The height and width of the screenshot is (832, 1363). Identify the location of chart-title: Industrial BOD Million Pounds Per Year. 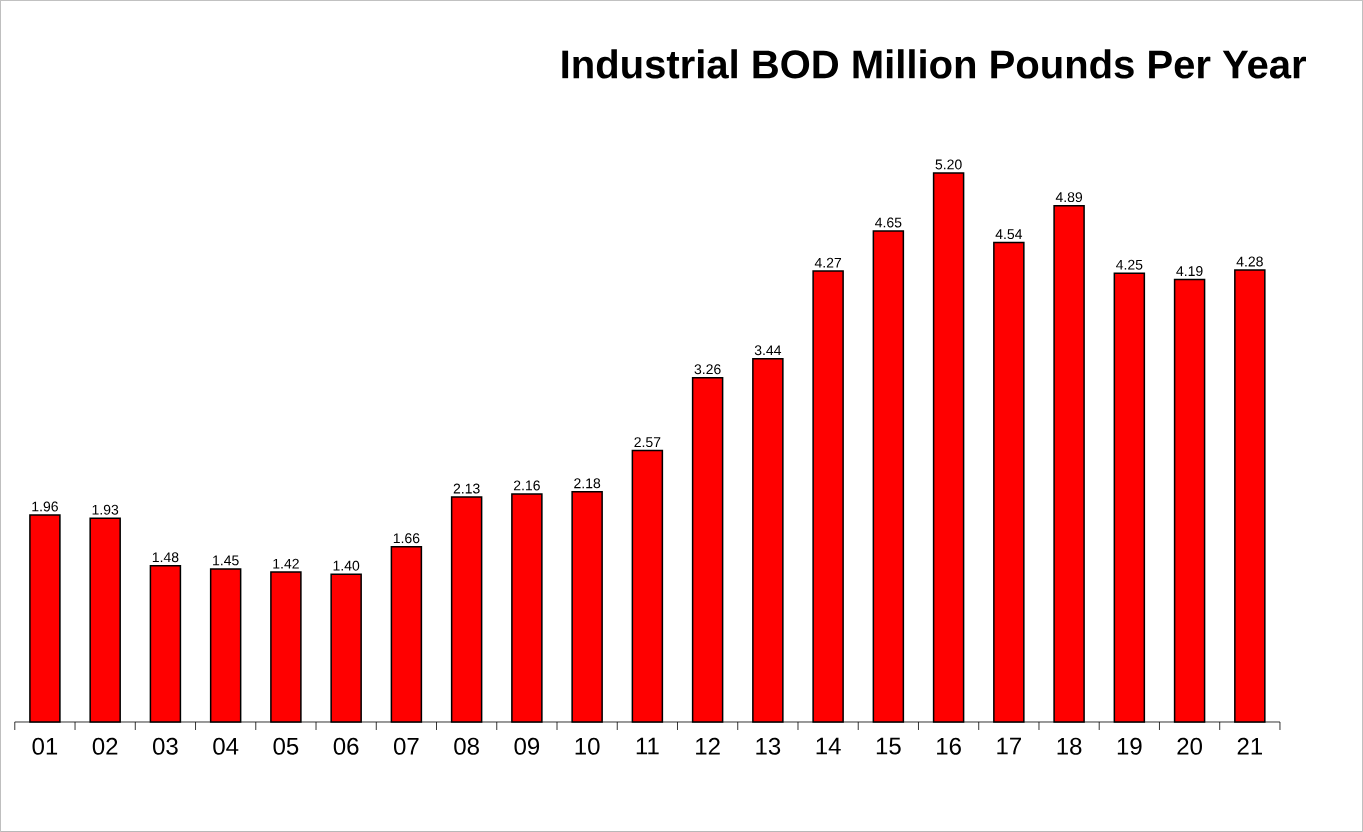
(934, 64).